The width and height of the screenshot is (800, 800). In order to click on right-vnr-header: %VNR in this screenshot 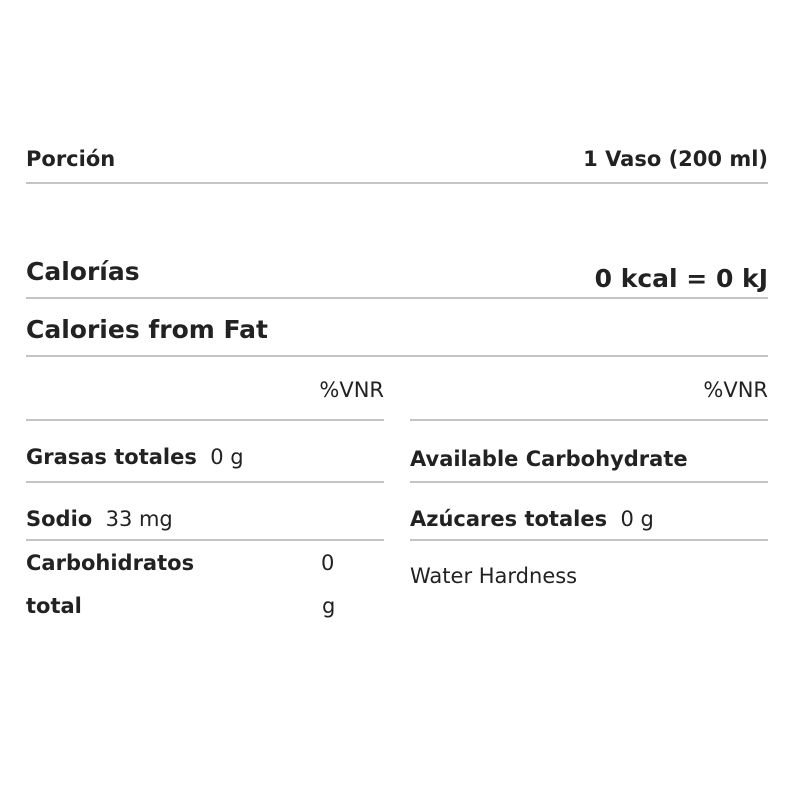, I will do `click(735, 390)`.